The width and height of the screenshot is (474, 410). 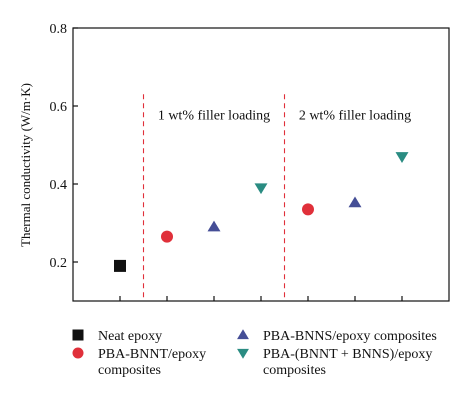 I want to click on legend-label: PBA-(BNNT + BNNS)/epoxy composites, so click(x=347, y=362).